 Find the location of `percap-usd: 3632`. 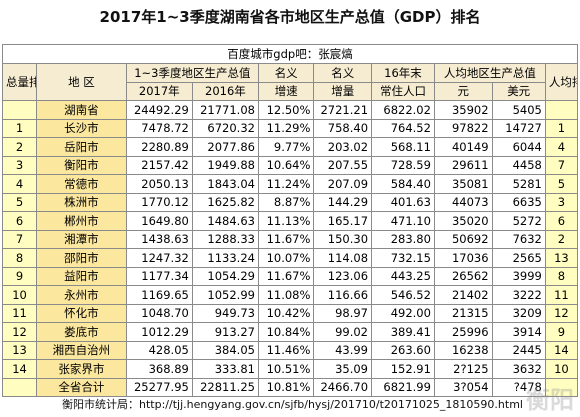

percap-usd: 3632 is located at coordinates (518, 369).